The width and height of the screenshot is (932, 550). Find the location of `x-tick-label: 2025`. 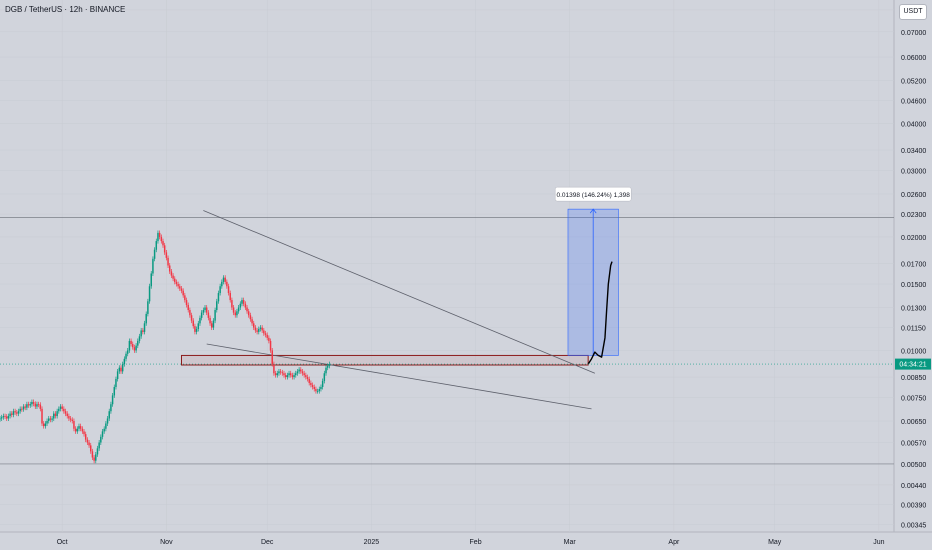

x-tick-label: 2025 is located at coordinates (372, 542).